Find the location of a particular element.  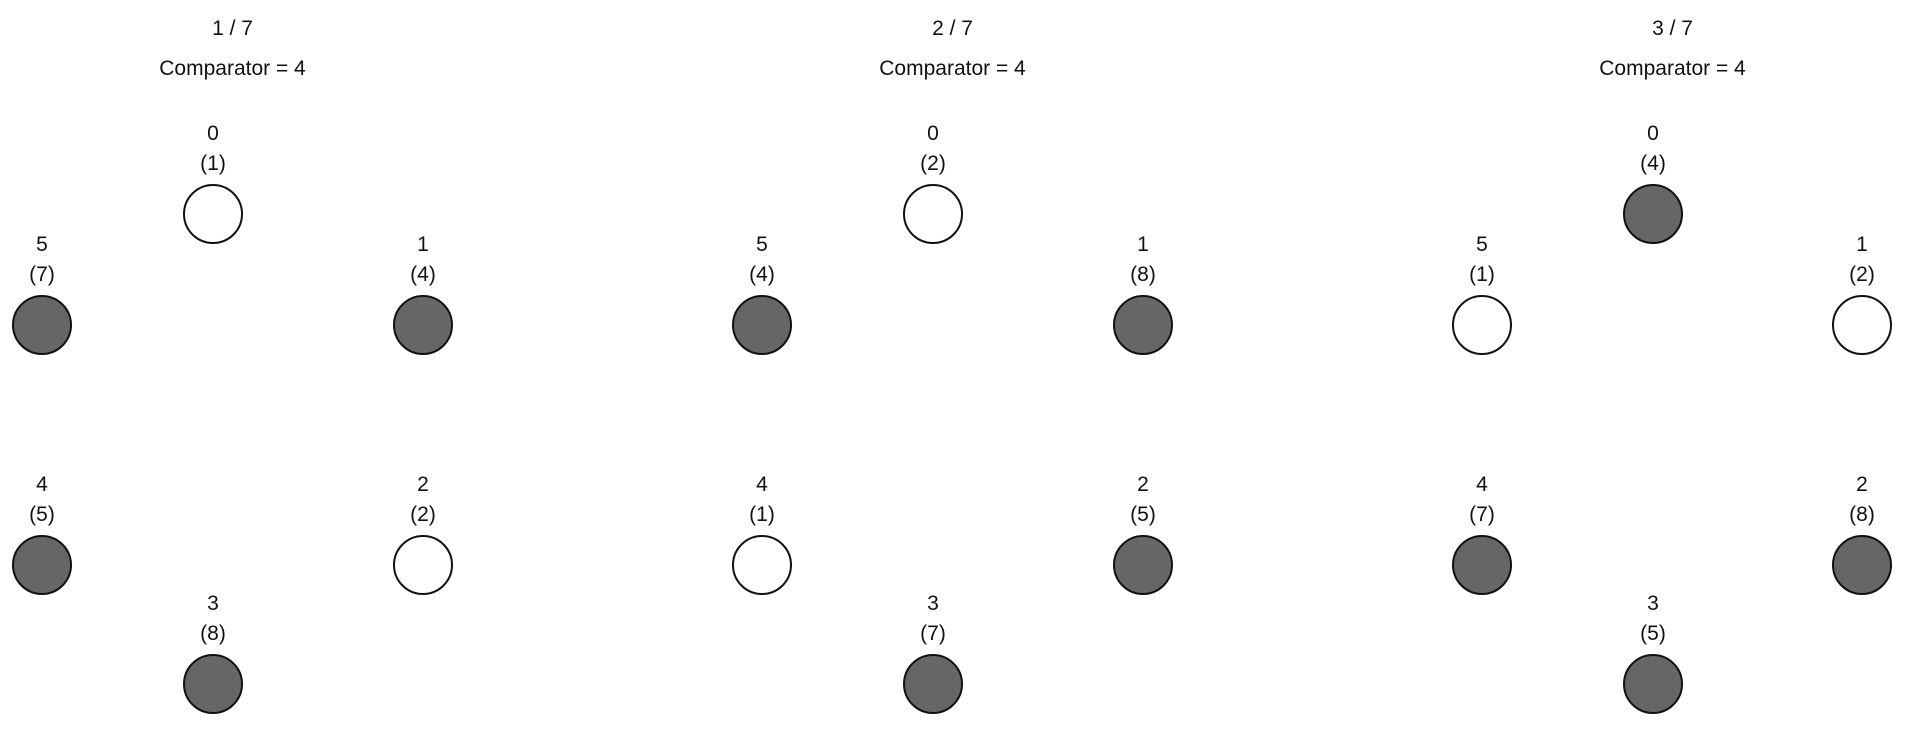

node-5: 5 (1) is located at coordinates (1482, 301).